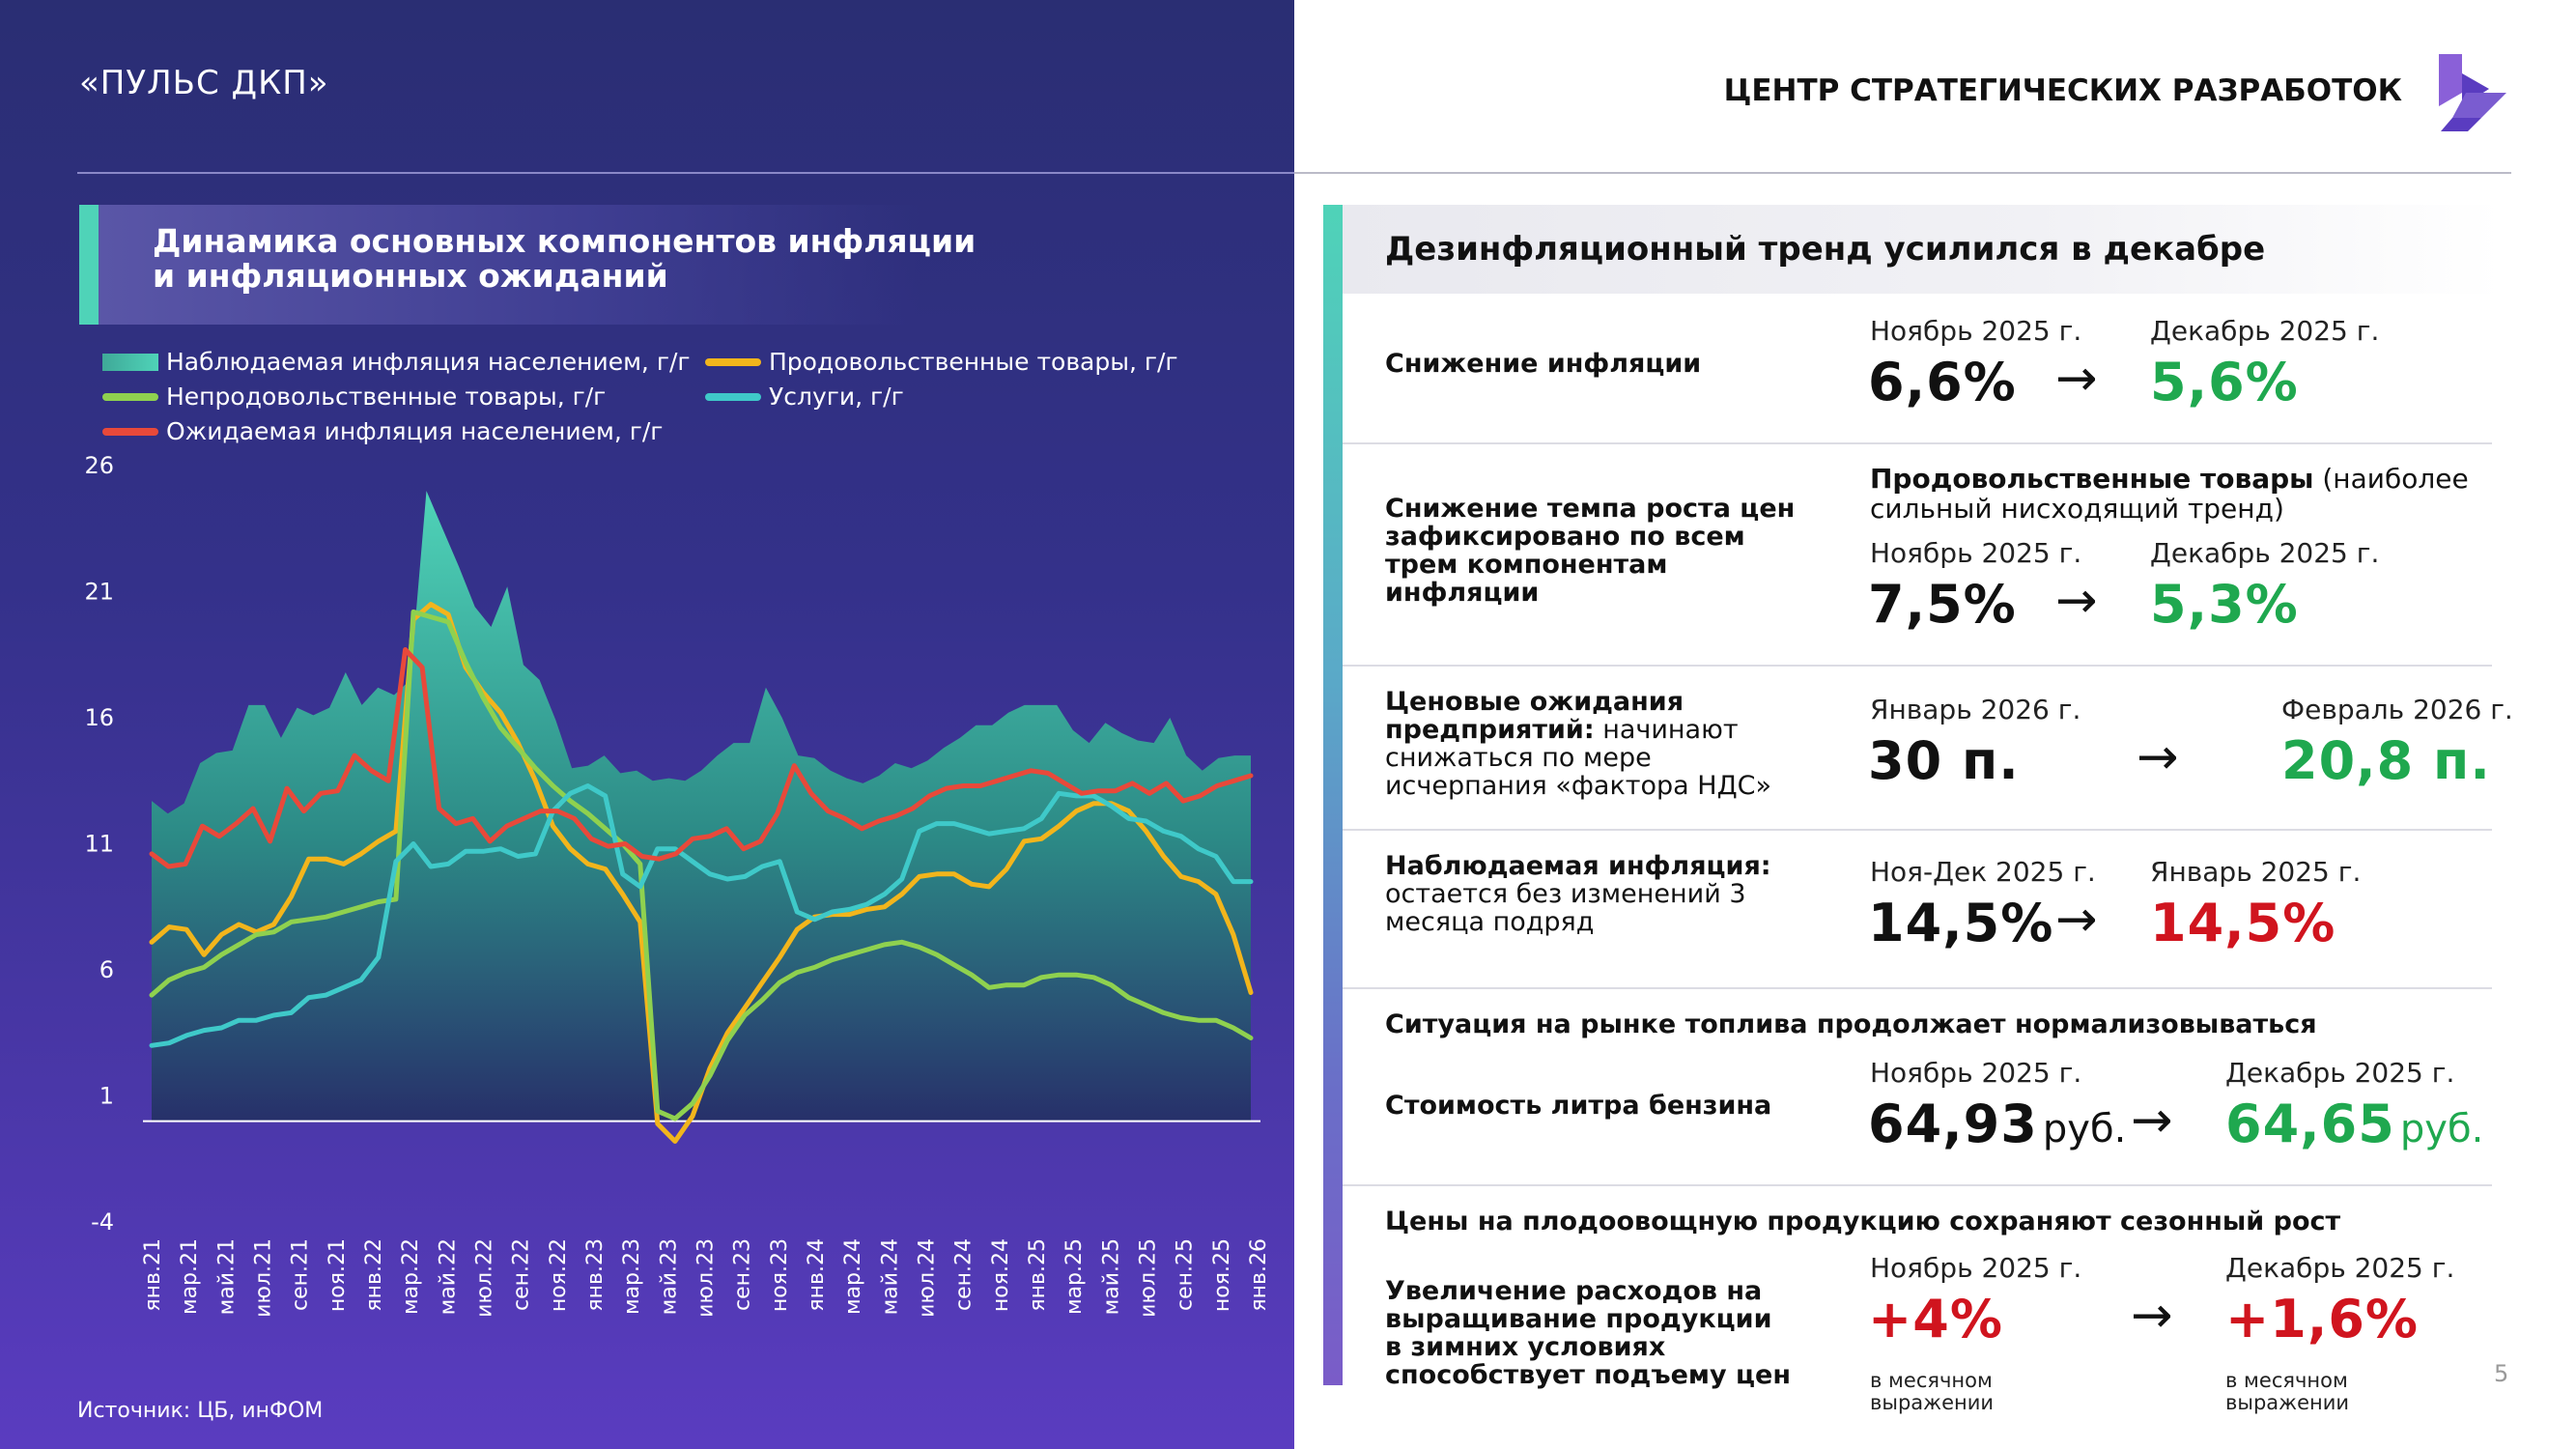 The height and width of the screenshot is (1449, 2576). I want to click on x-tick-label: янв.21, so click(153, 1275).